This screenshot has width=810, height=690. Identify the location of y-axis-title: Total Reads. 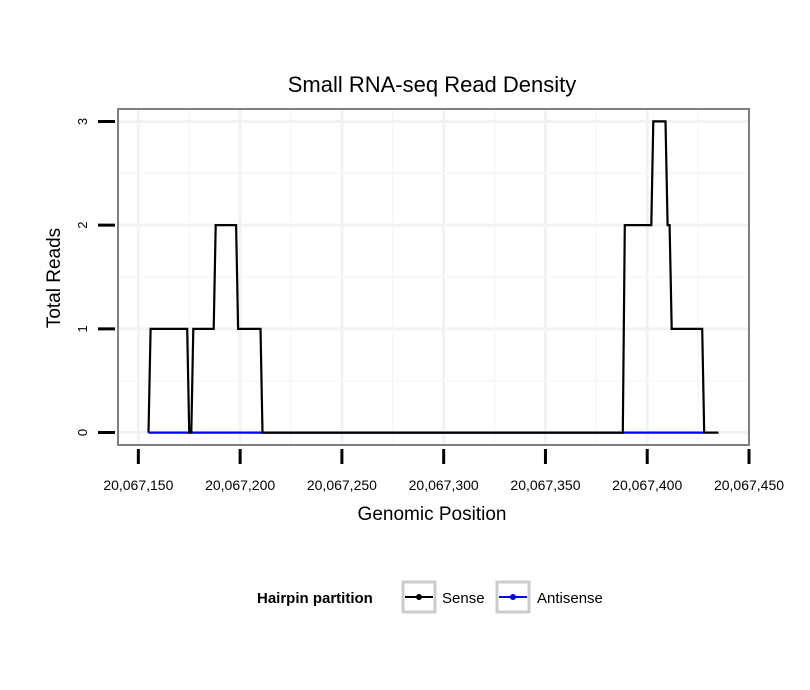
(54, 278).